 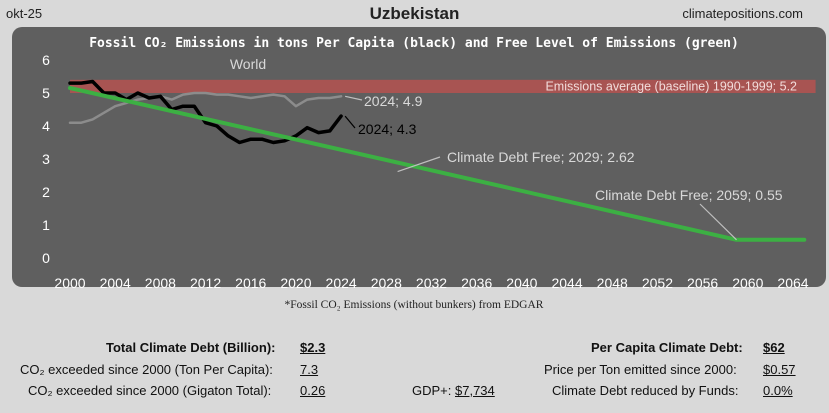 I want to click on price-label: Price per Ton emitted since 2000:, so click(x=640, y=369).